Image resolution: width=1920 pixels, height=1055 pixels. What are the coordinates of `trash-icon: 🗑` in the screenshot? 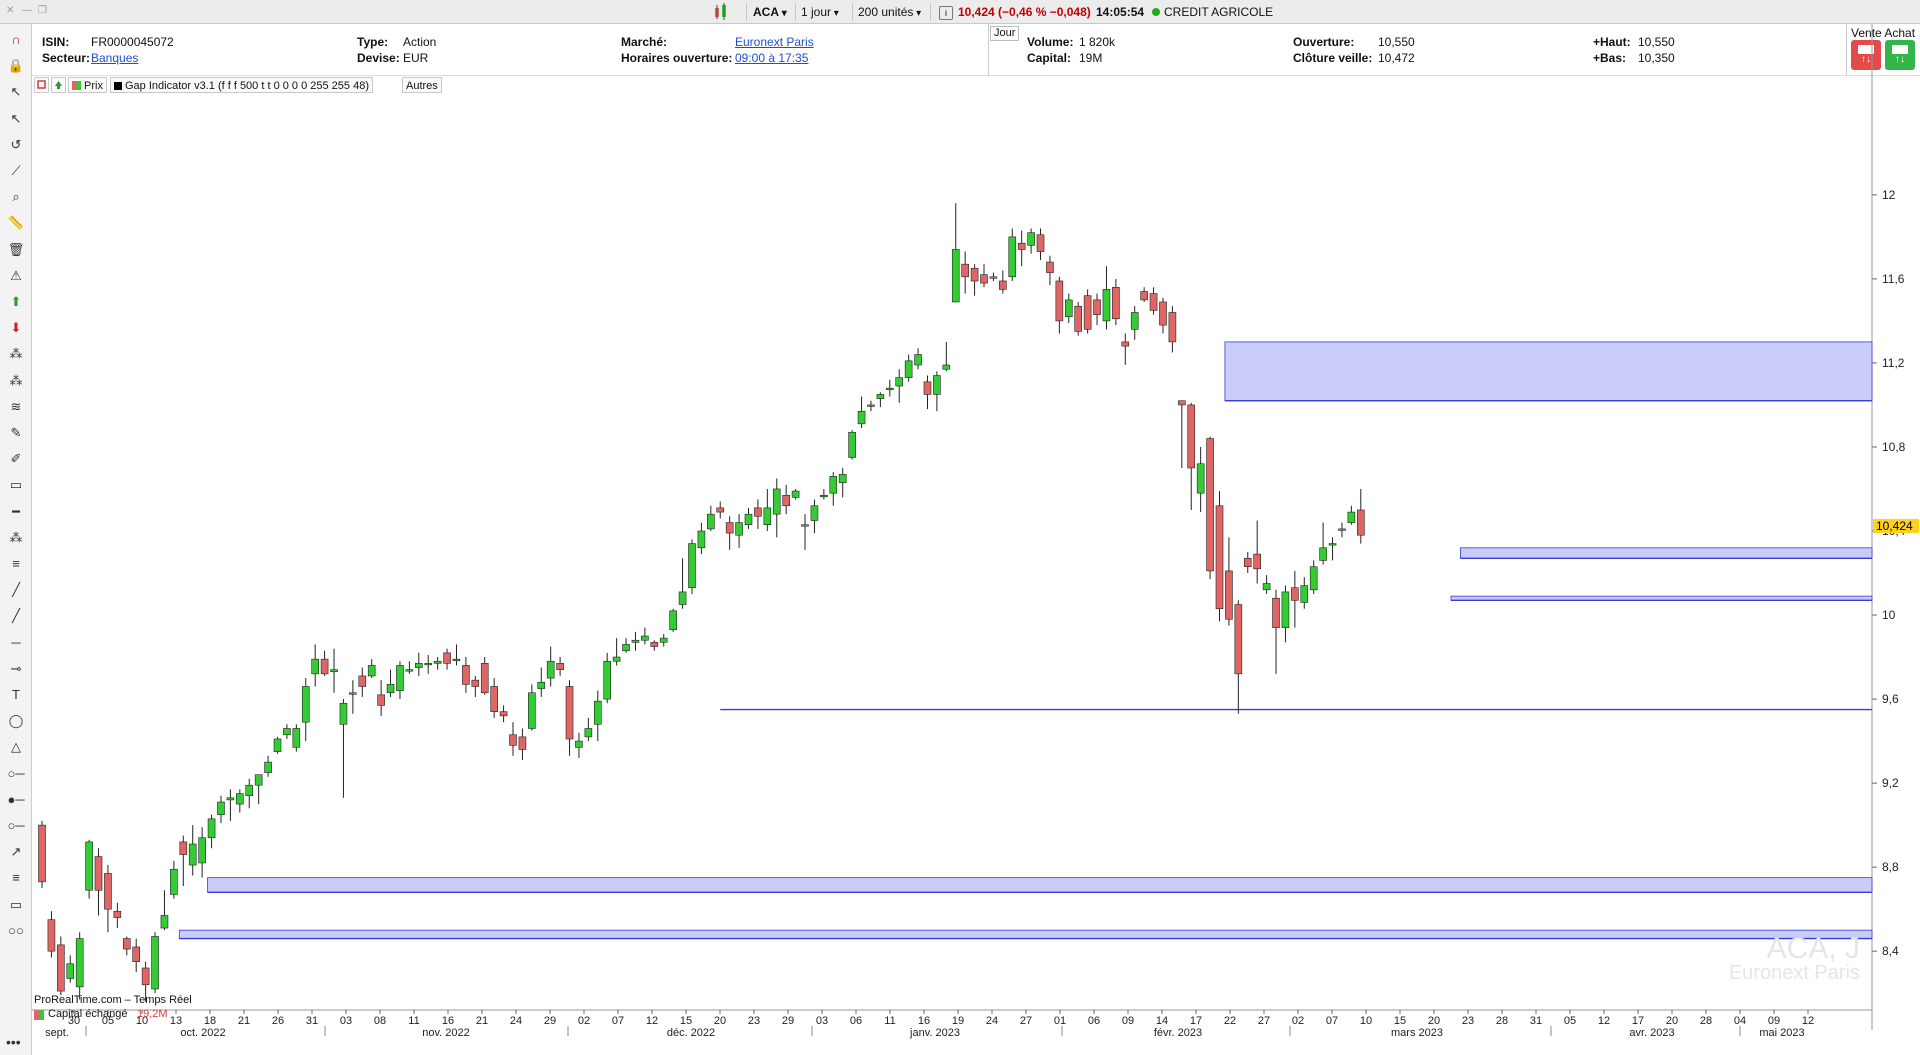 It's located at (16, 249).